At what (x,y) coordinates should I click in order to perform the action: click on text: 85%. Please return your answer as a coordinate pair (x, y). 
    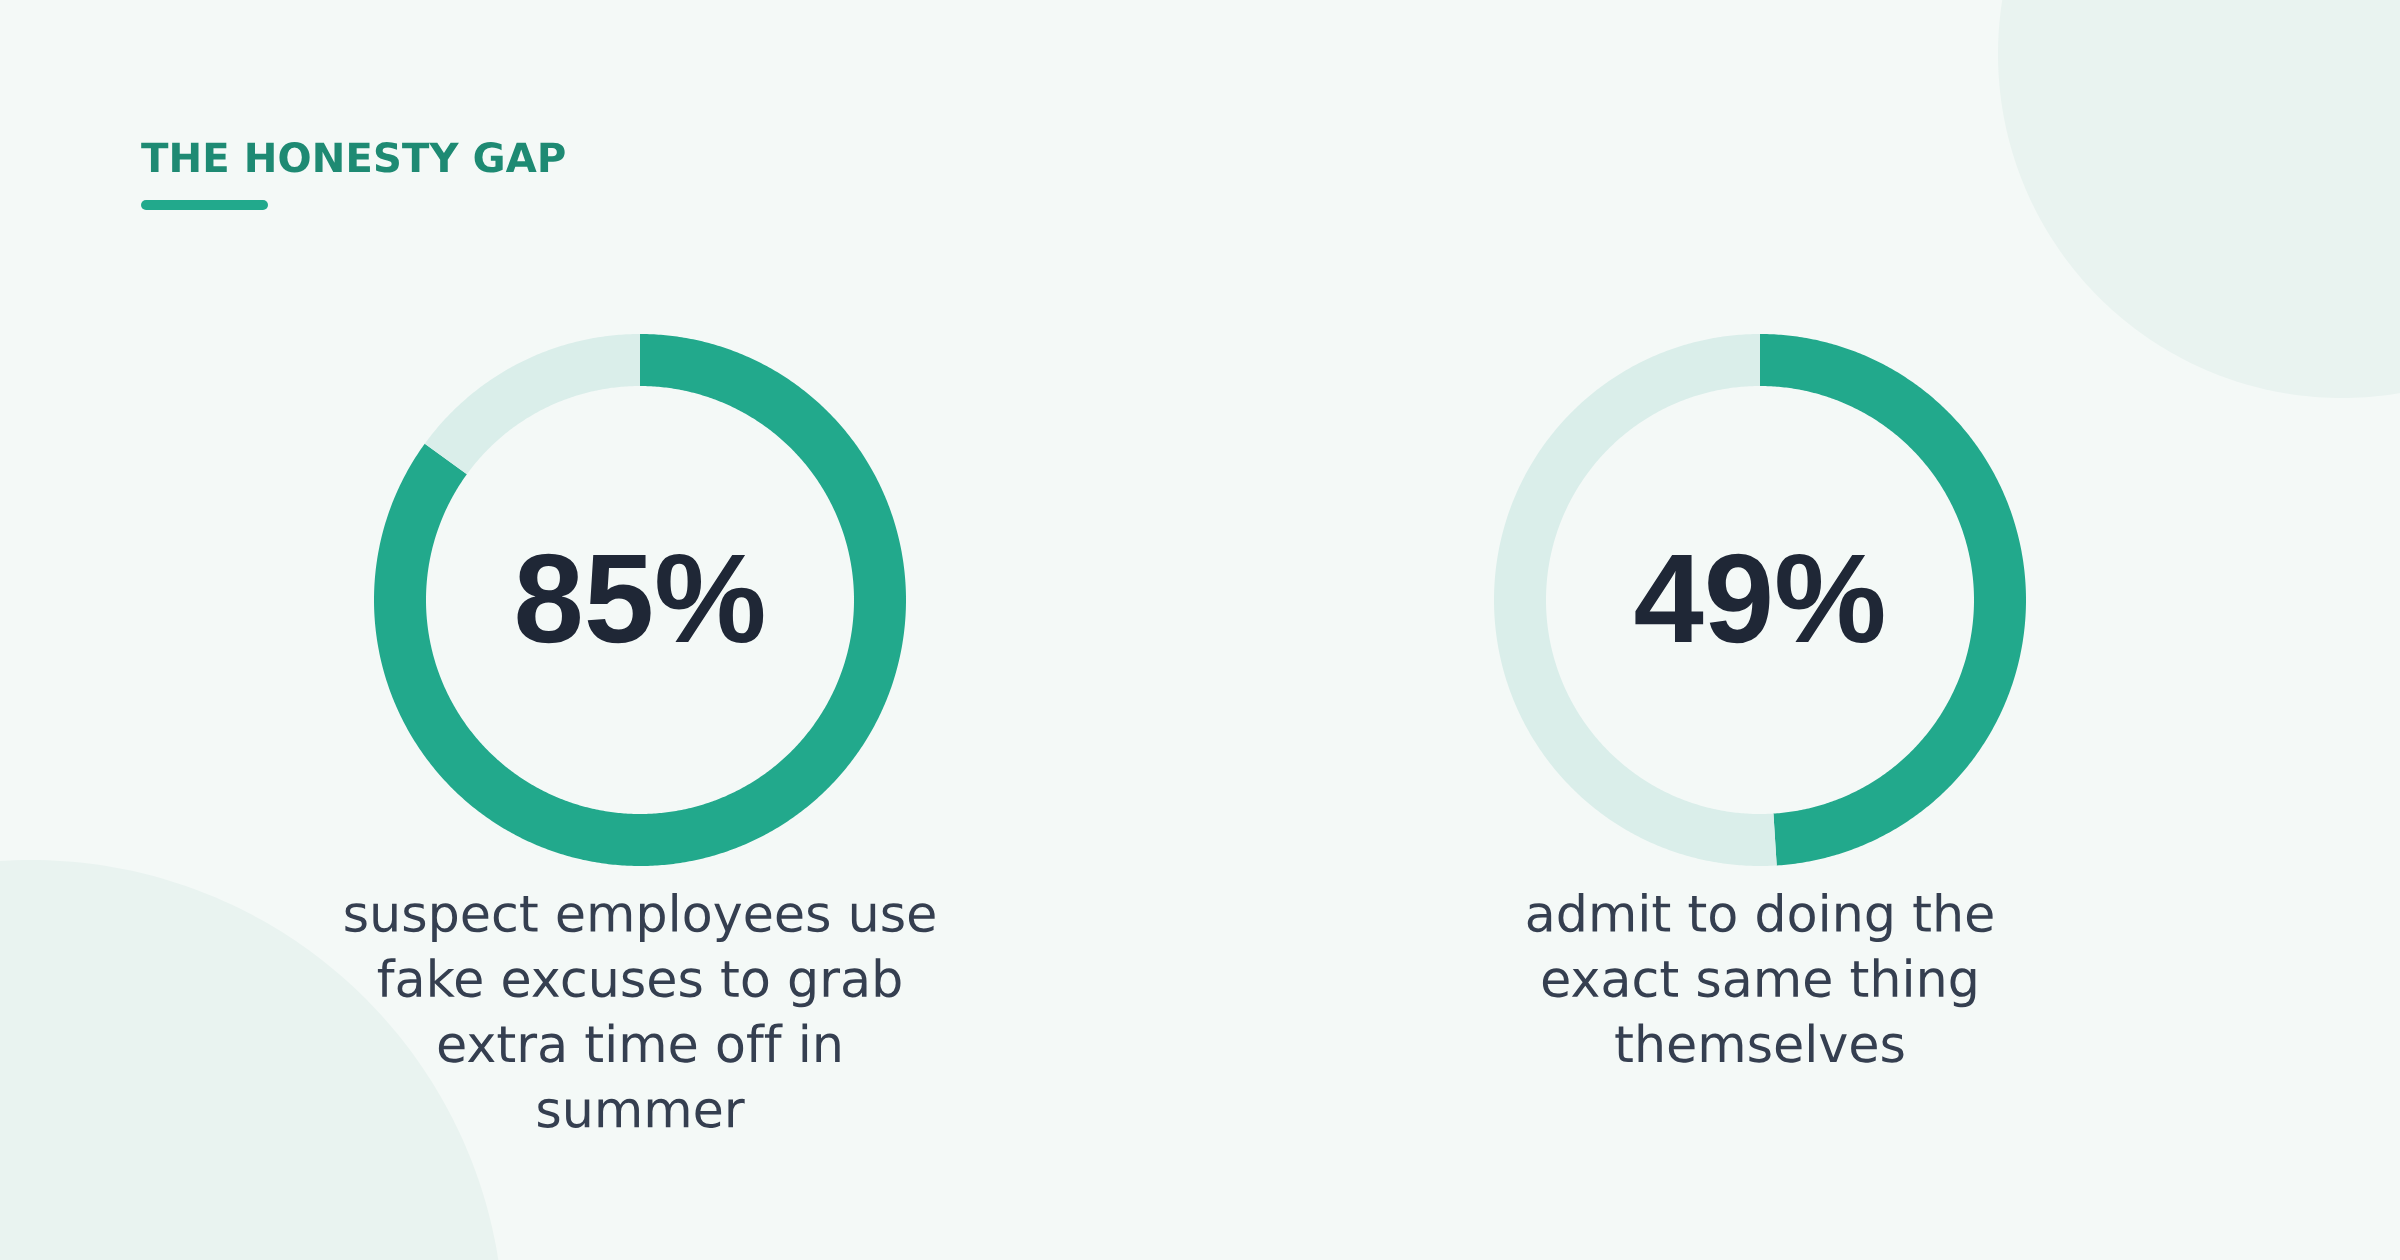
    Looking at the image, I should click on (640, 598).